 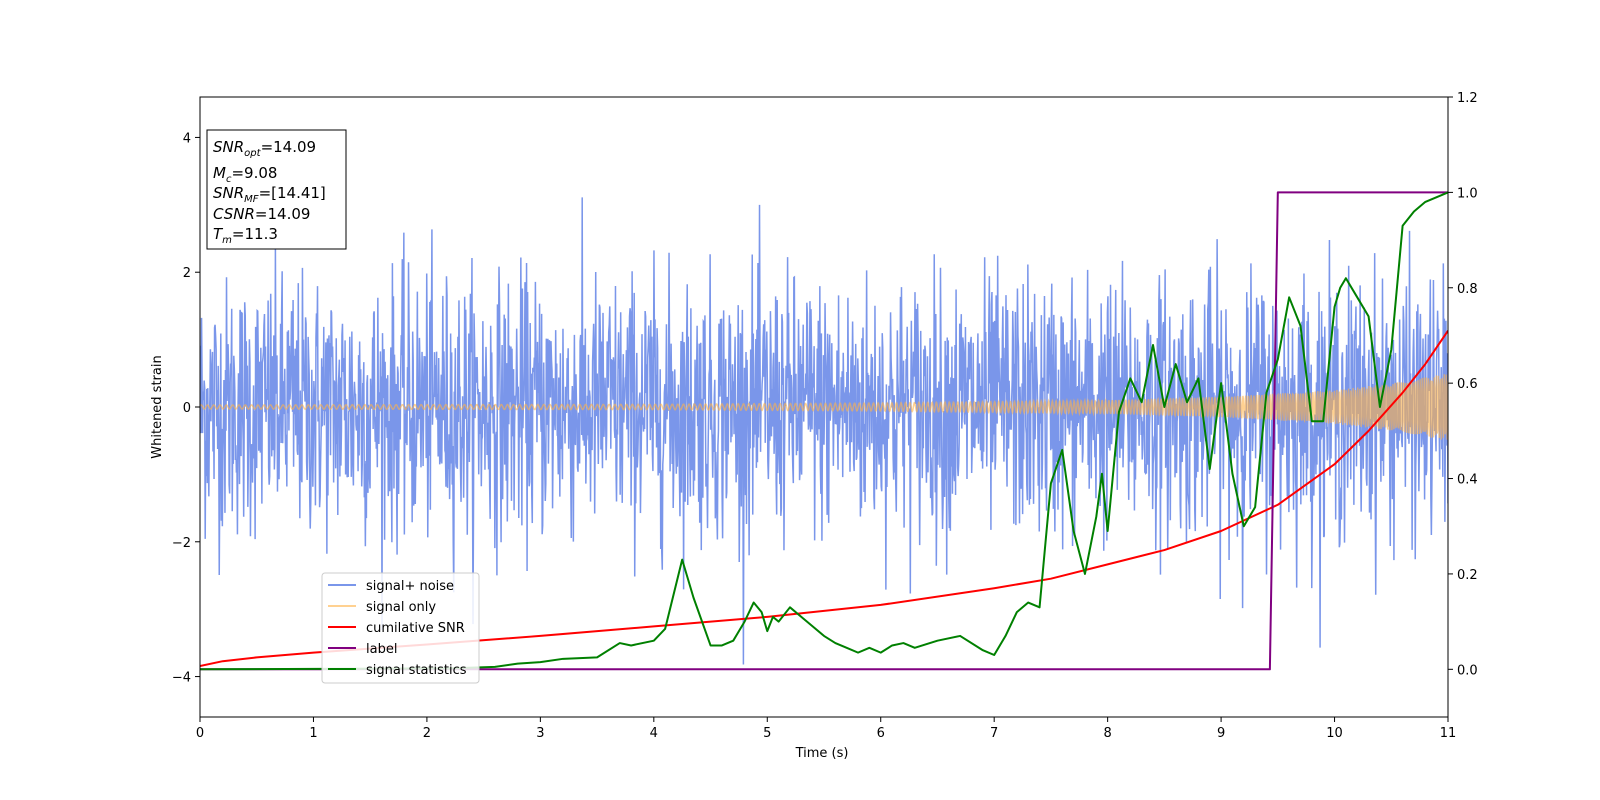 I want to click on y-axis-label: Whitened strain, so click(x=157, y=406).